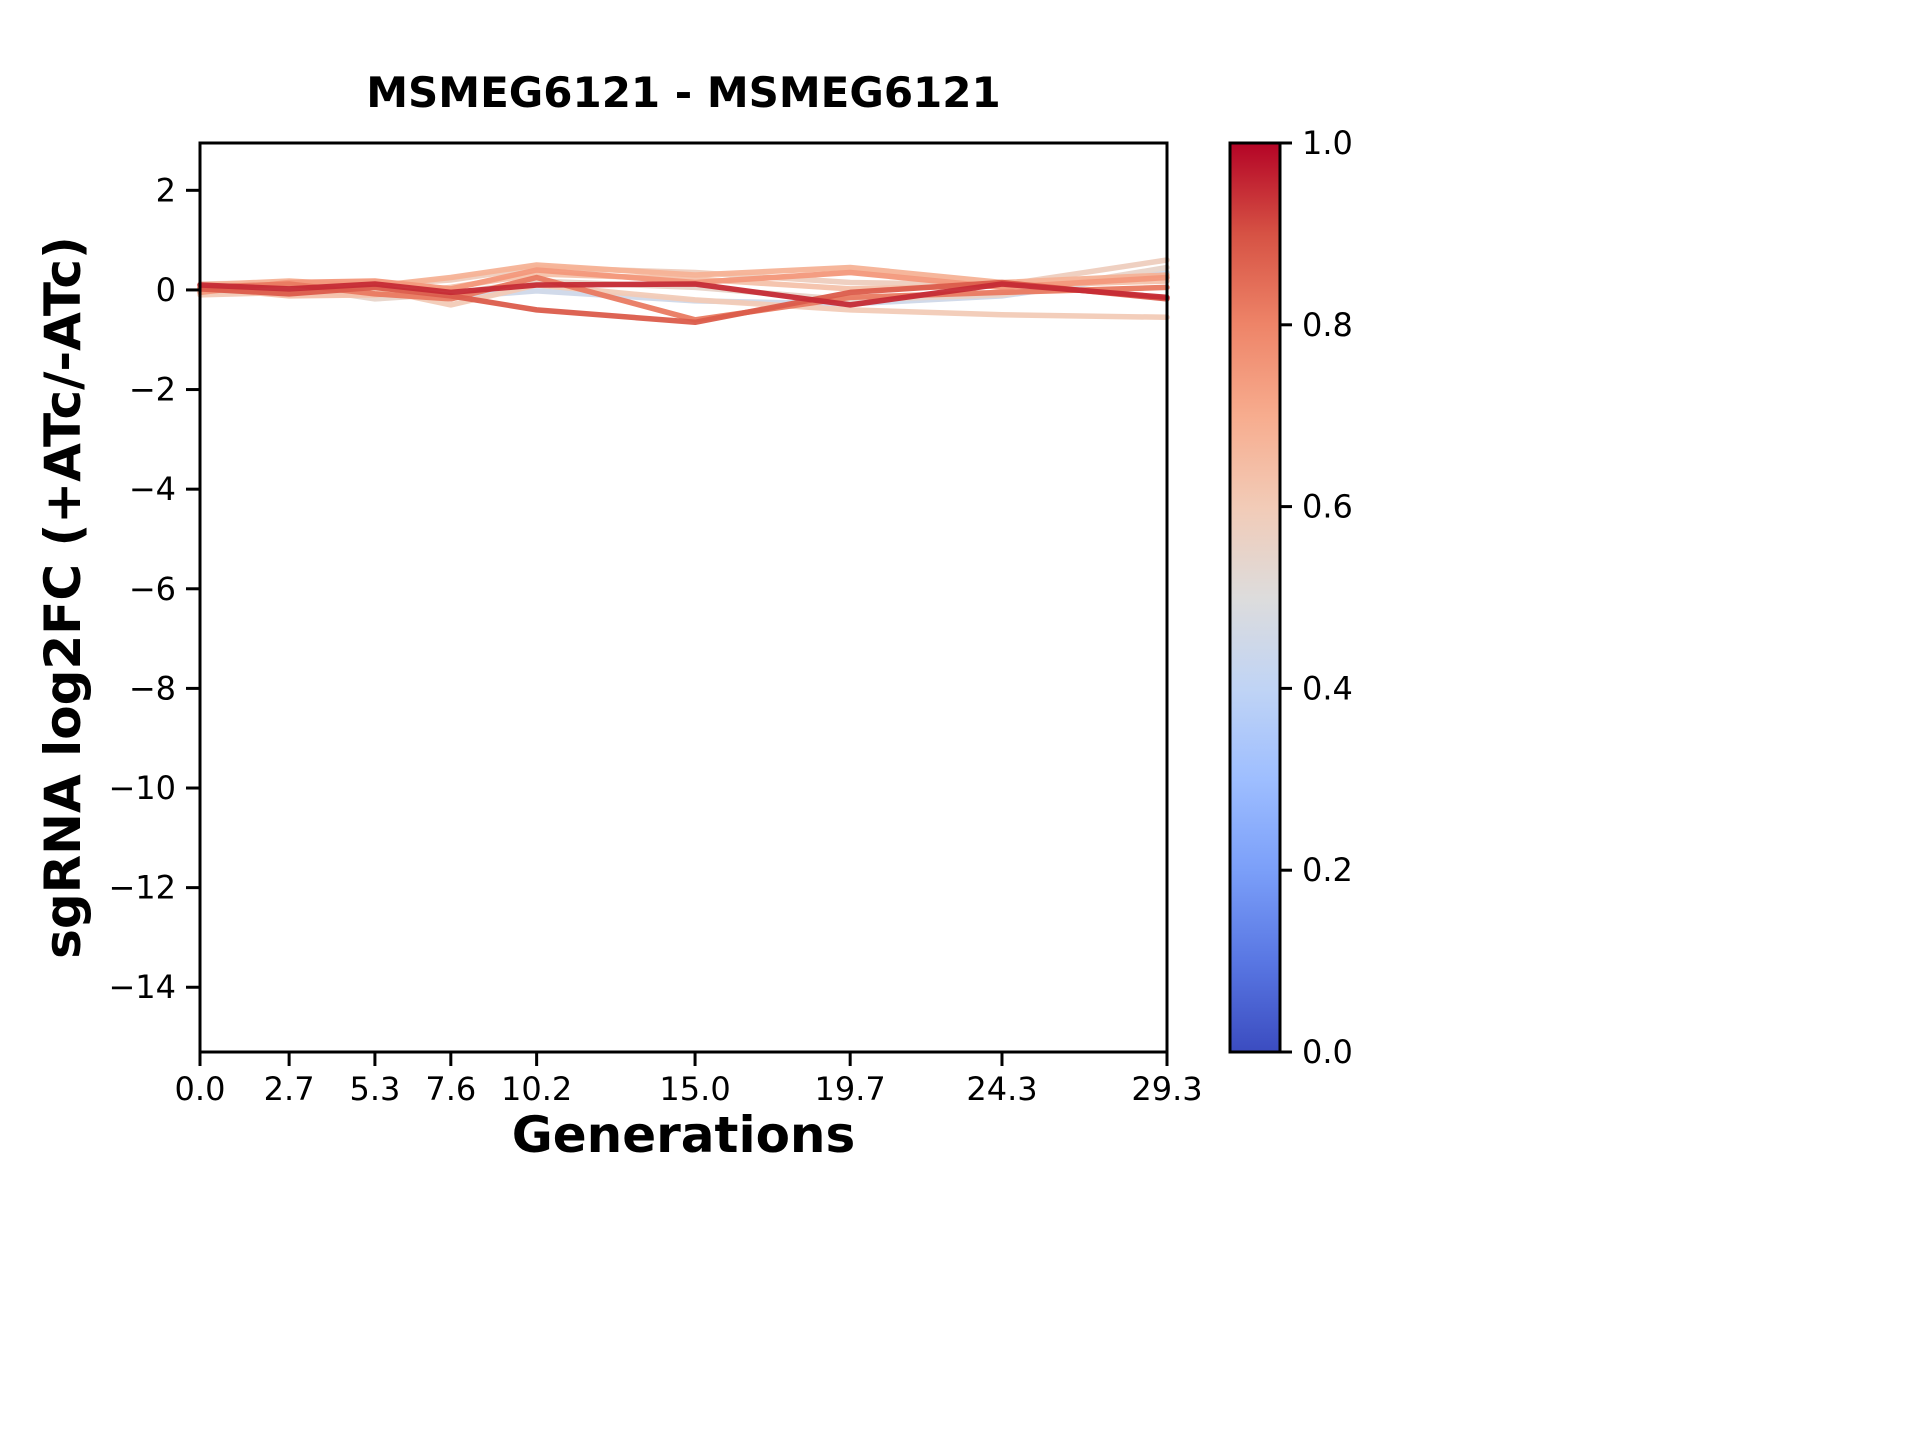 Image resolution: width=1920 pixels, height=1440 pixels. Describe the element at coordinates (374, 1089) in the screenshot. I see `x-tick-label: 5.3` at that location.